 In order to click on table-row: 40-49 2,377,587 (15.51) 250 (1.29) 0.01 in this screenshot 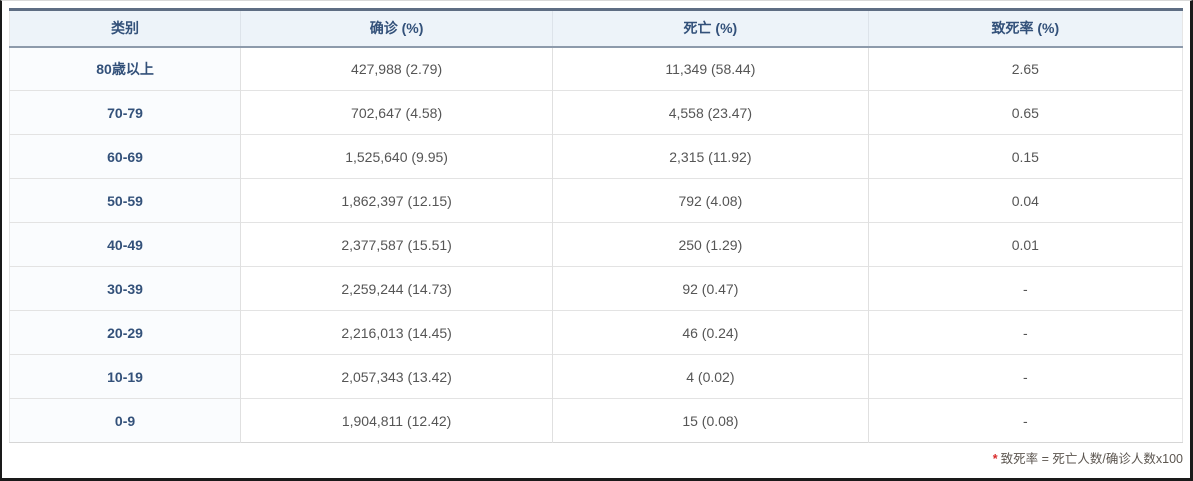, I will do `click(596, 244)`.